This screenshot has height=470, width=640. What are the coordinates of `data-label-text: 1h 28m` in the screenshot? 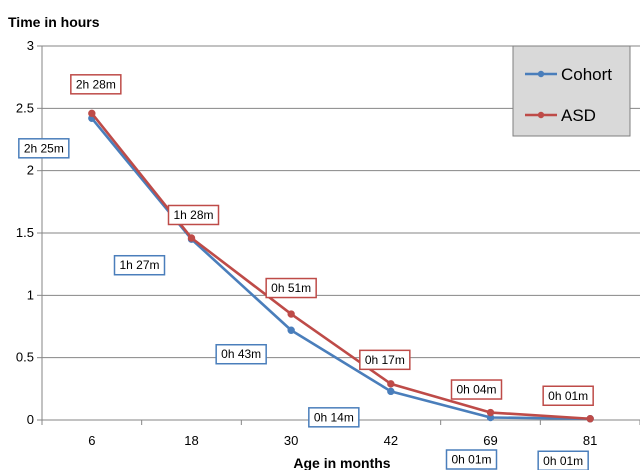 It's located at (193, 215).